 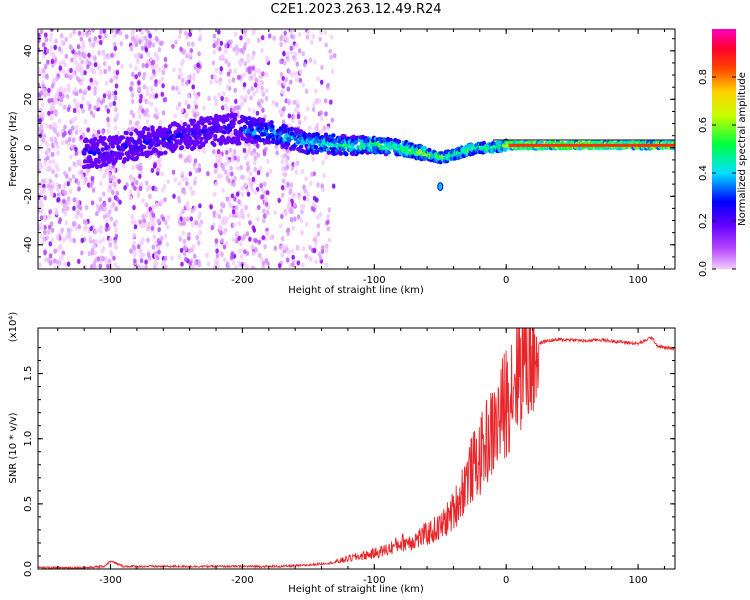 I want to click on figure-title: C2E1.2023.263.12.49.R24, so click(x=355, y=9).